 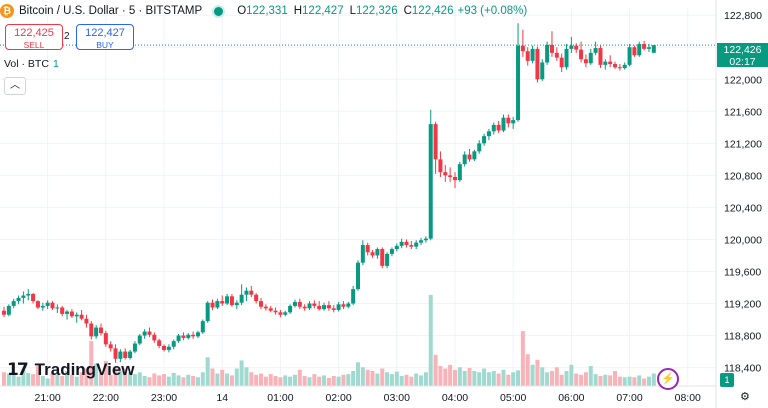 I want to click on lightning-icon: ⚡, so click(x=668, y=379).